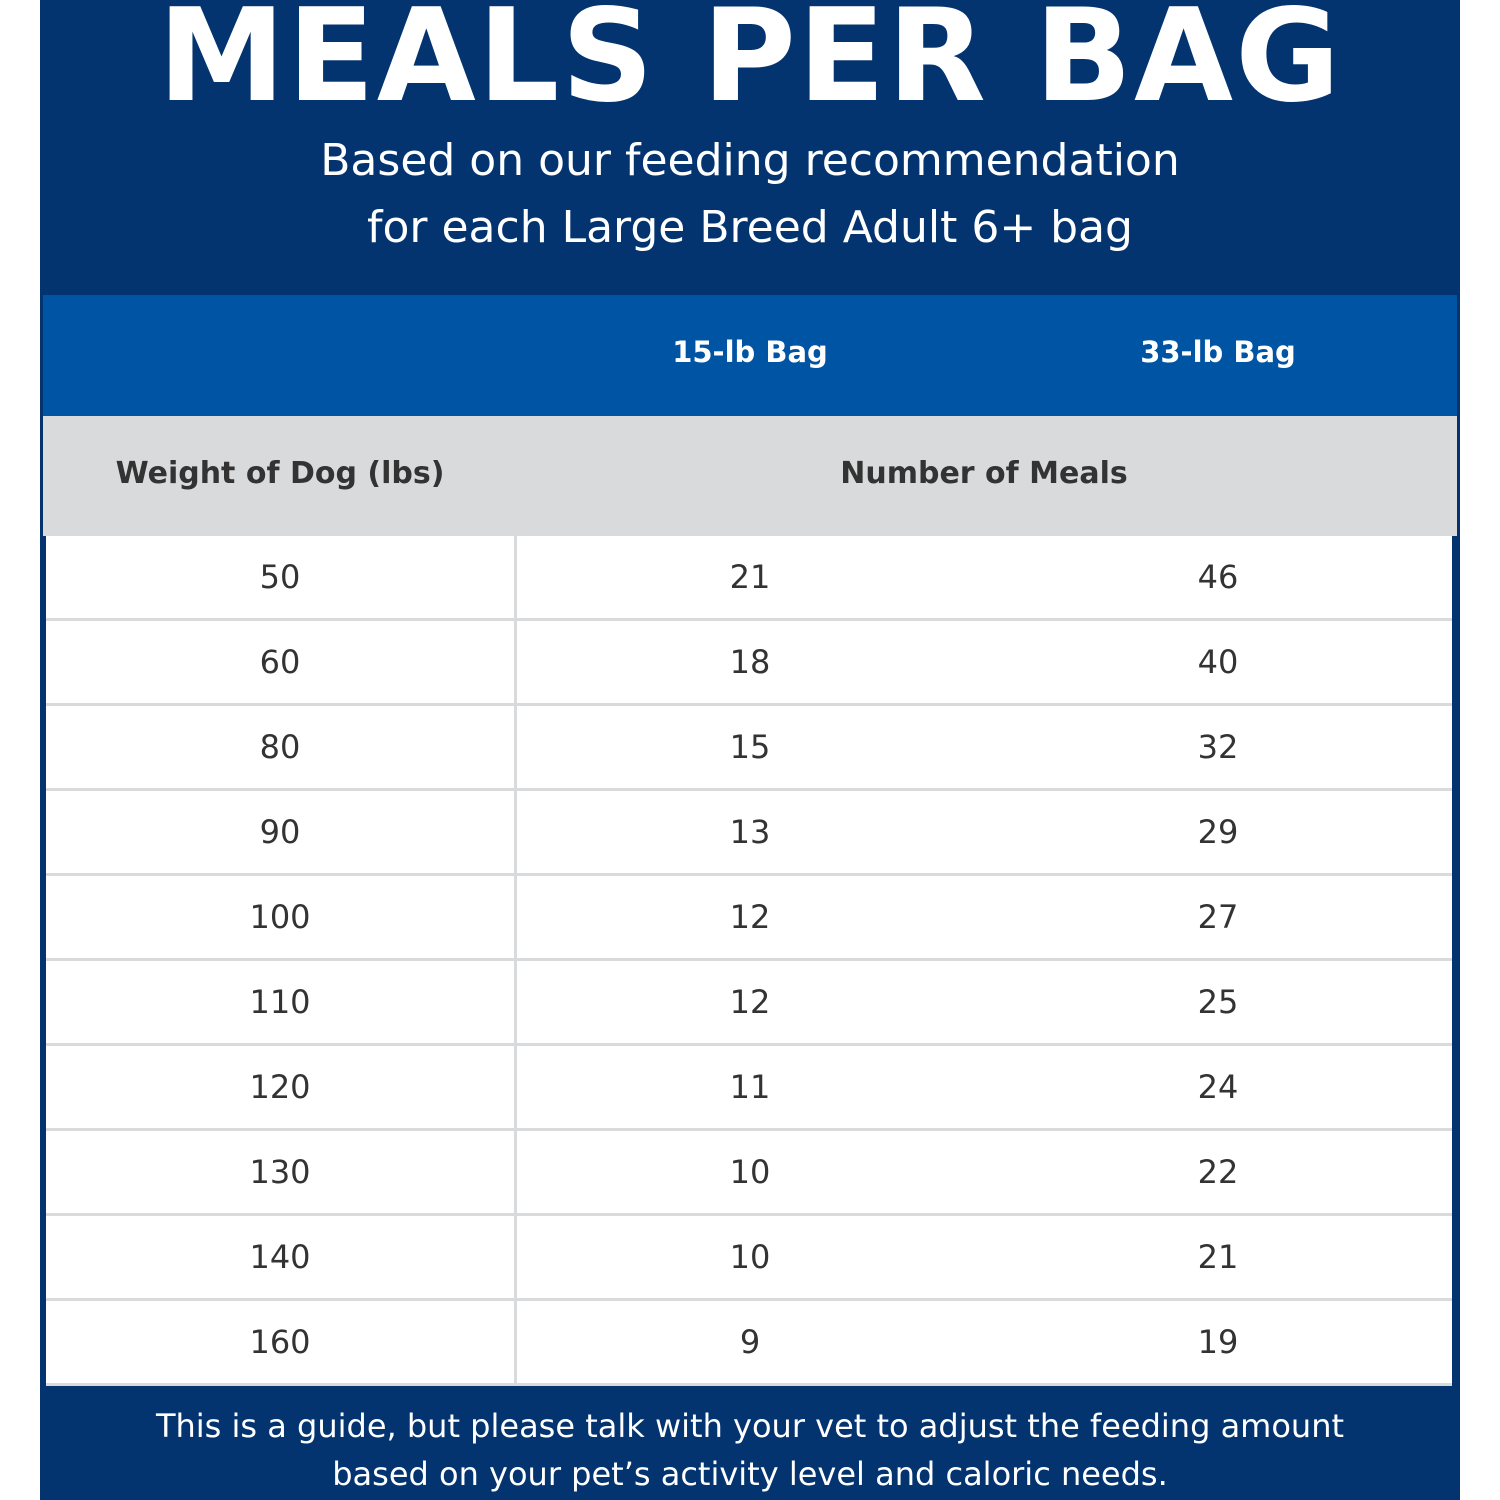 The height and width of the screenshot is (1500, 1500). I want to click on table-row: 130 10 22, so click(749, 1173).